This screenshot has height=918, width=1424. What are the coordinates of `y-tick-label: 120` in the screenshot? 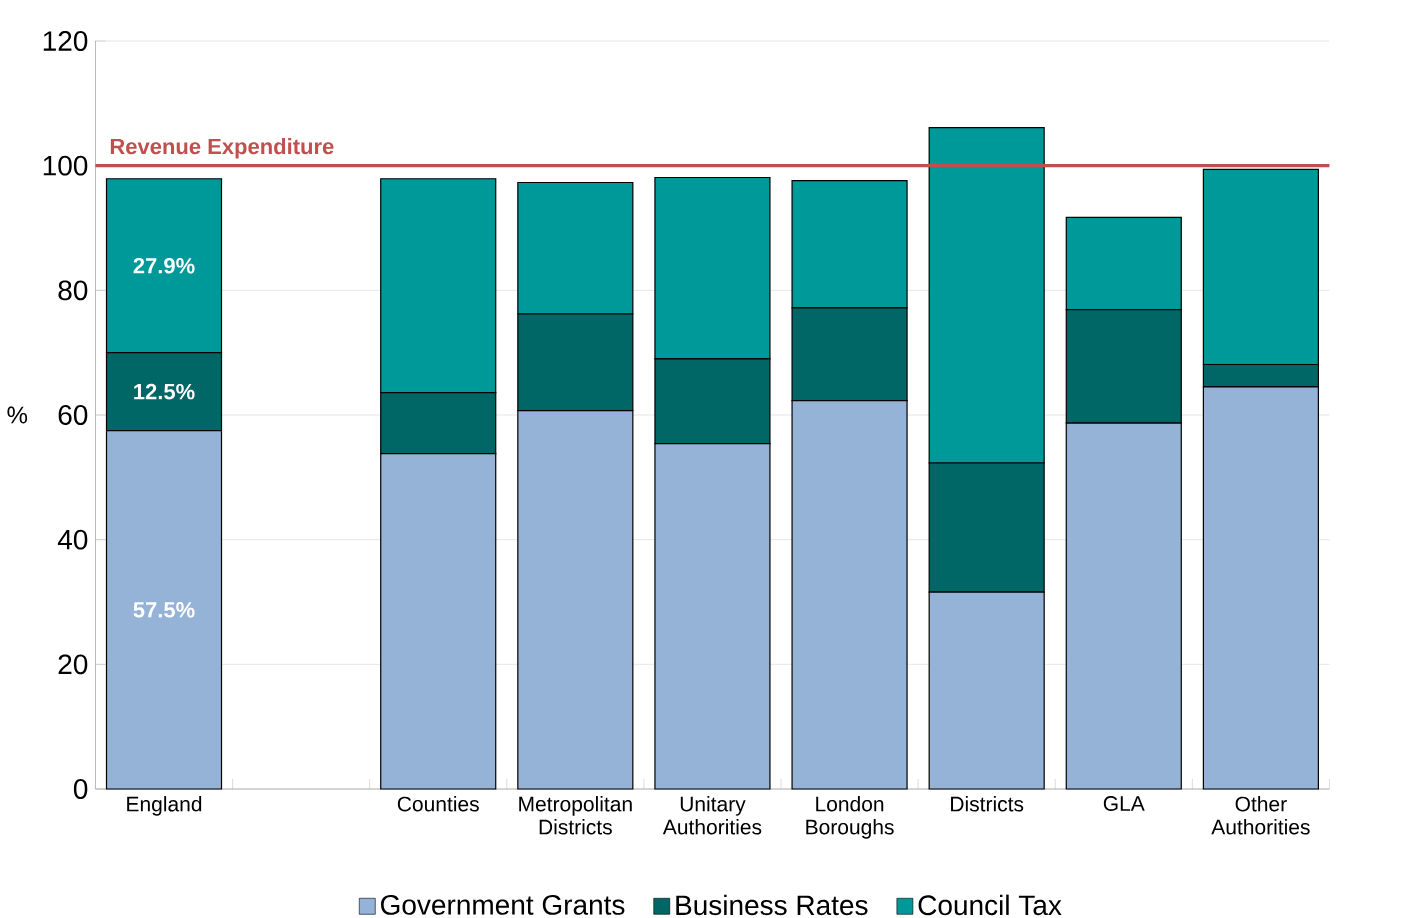 It's located at (65, 41).